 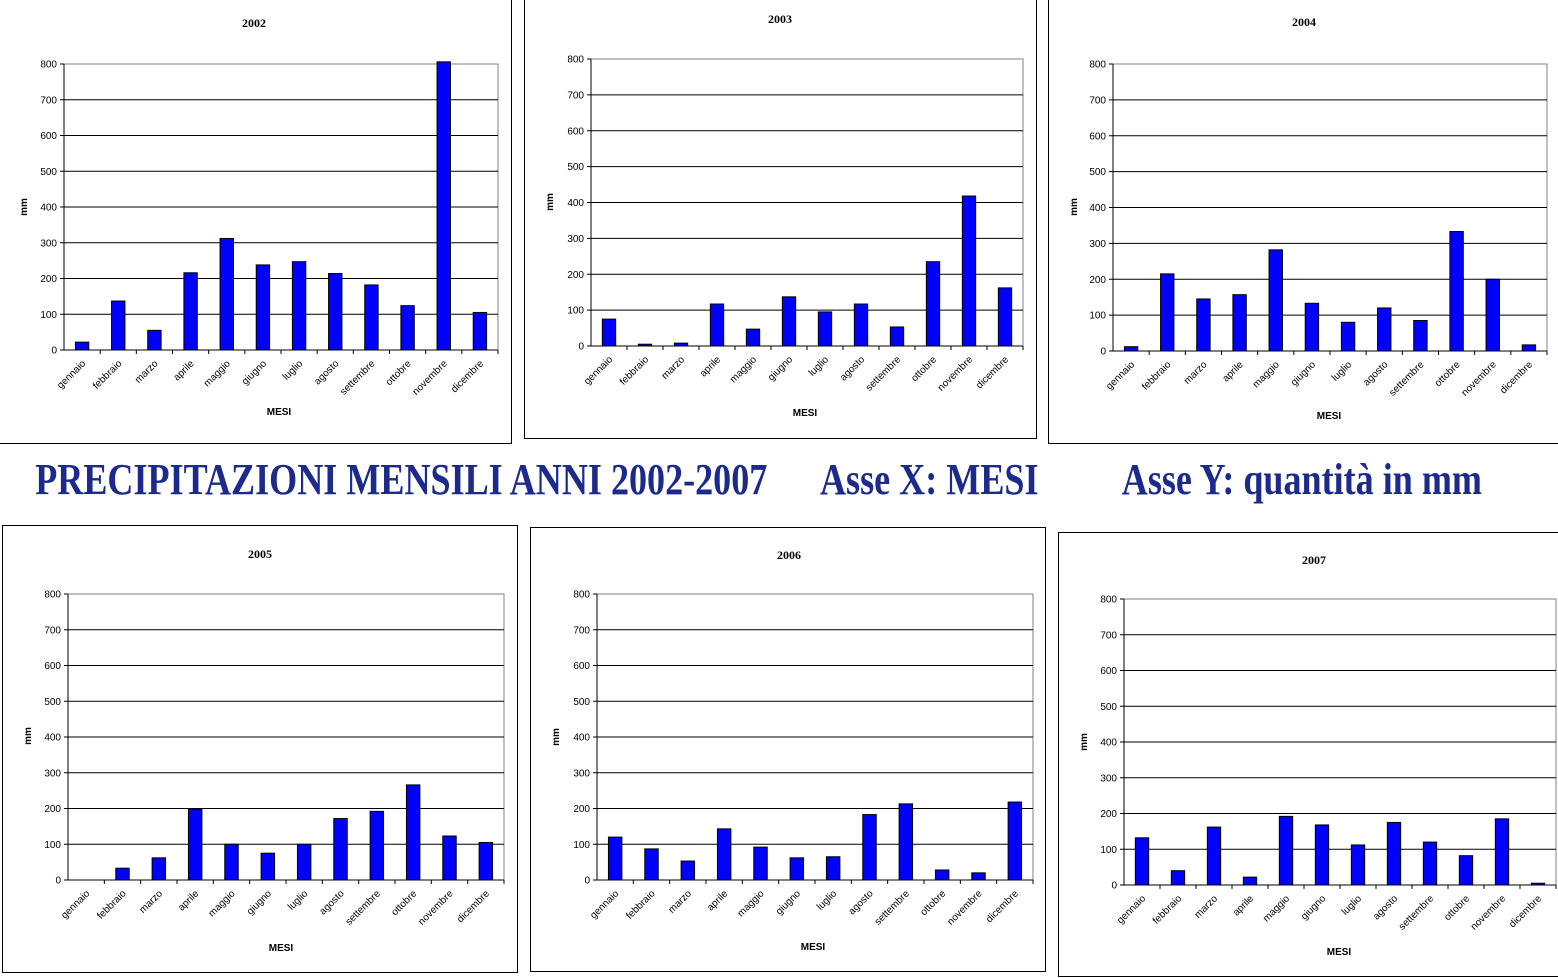 What do you see at coordinates (260, 554) in the screenshot?
I see `chart-title: 2005` at bounding box center [260, 554].